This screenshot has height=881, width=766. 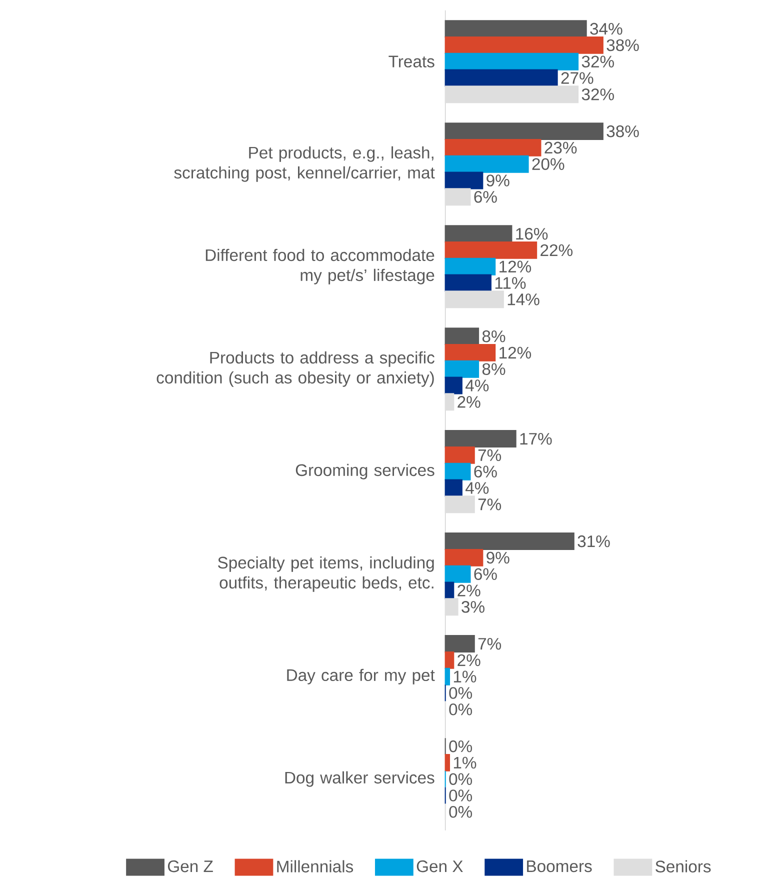 What do you see at coordinates (326, 574) in the screenshot?
I see `y-tick-label: Specialty pet items, including outfits, therapeutic beds, etc.` at bounding box center [326, 574].